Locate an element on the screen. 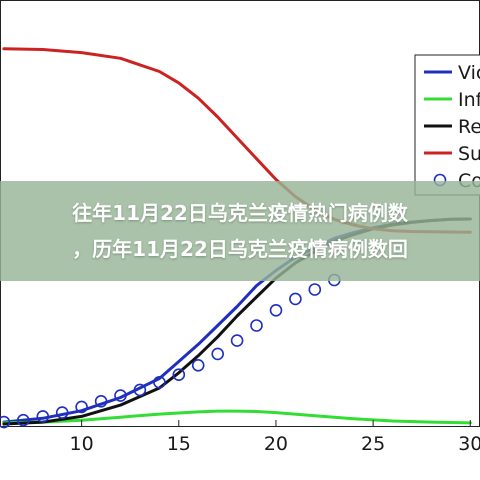  x-tick-label: 10 is located at coordinates (82, 444).